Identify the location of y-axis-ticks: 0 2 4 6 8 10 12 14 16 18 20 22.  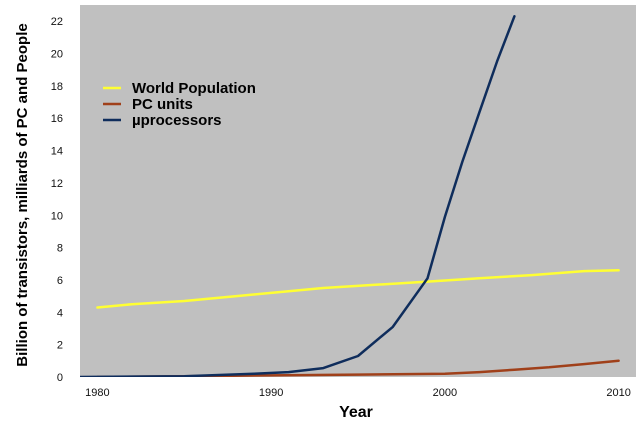
(57, 200).